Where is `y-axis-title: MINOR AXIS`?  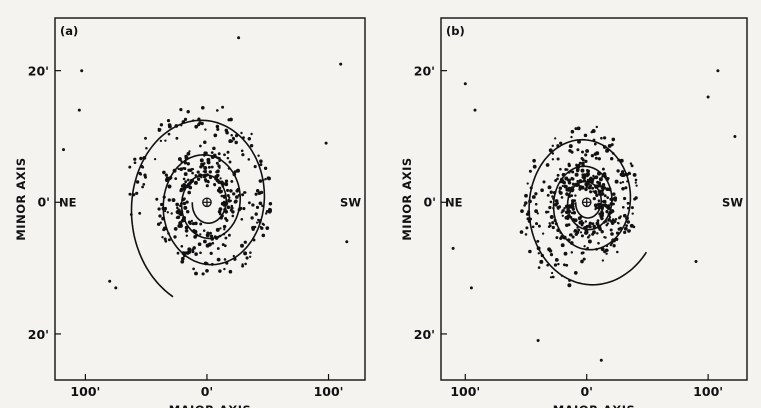 y-axis-title: MINOR AXIS is located at coordinates (21, 198).